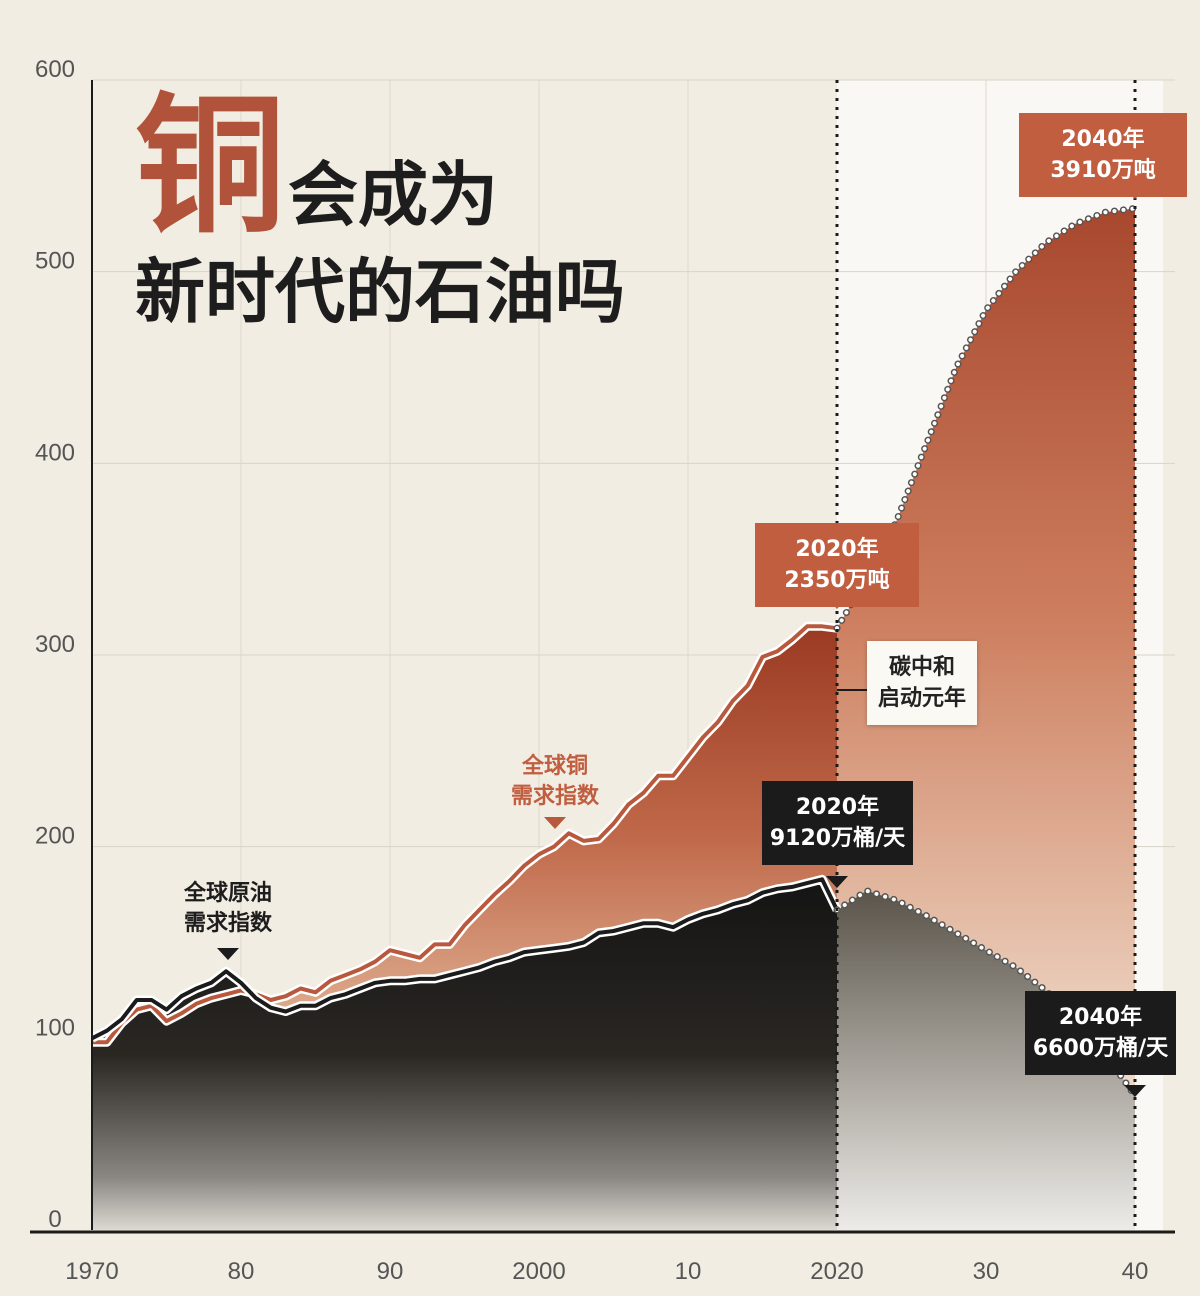 This screenshot has width=1200, height=1296. What do you see at coordinates (227, 923) in the screenshot?
I see `oil-series-label-line2: 需求指数` at bounding box center [227, 923].